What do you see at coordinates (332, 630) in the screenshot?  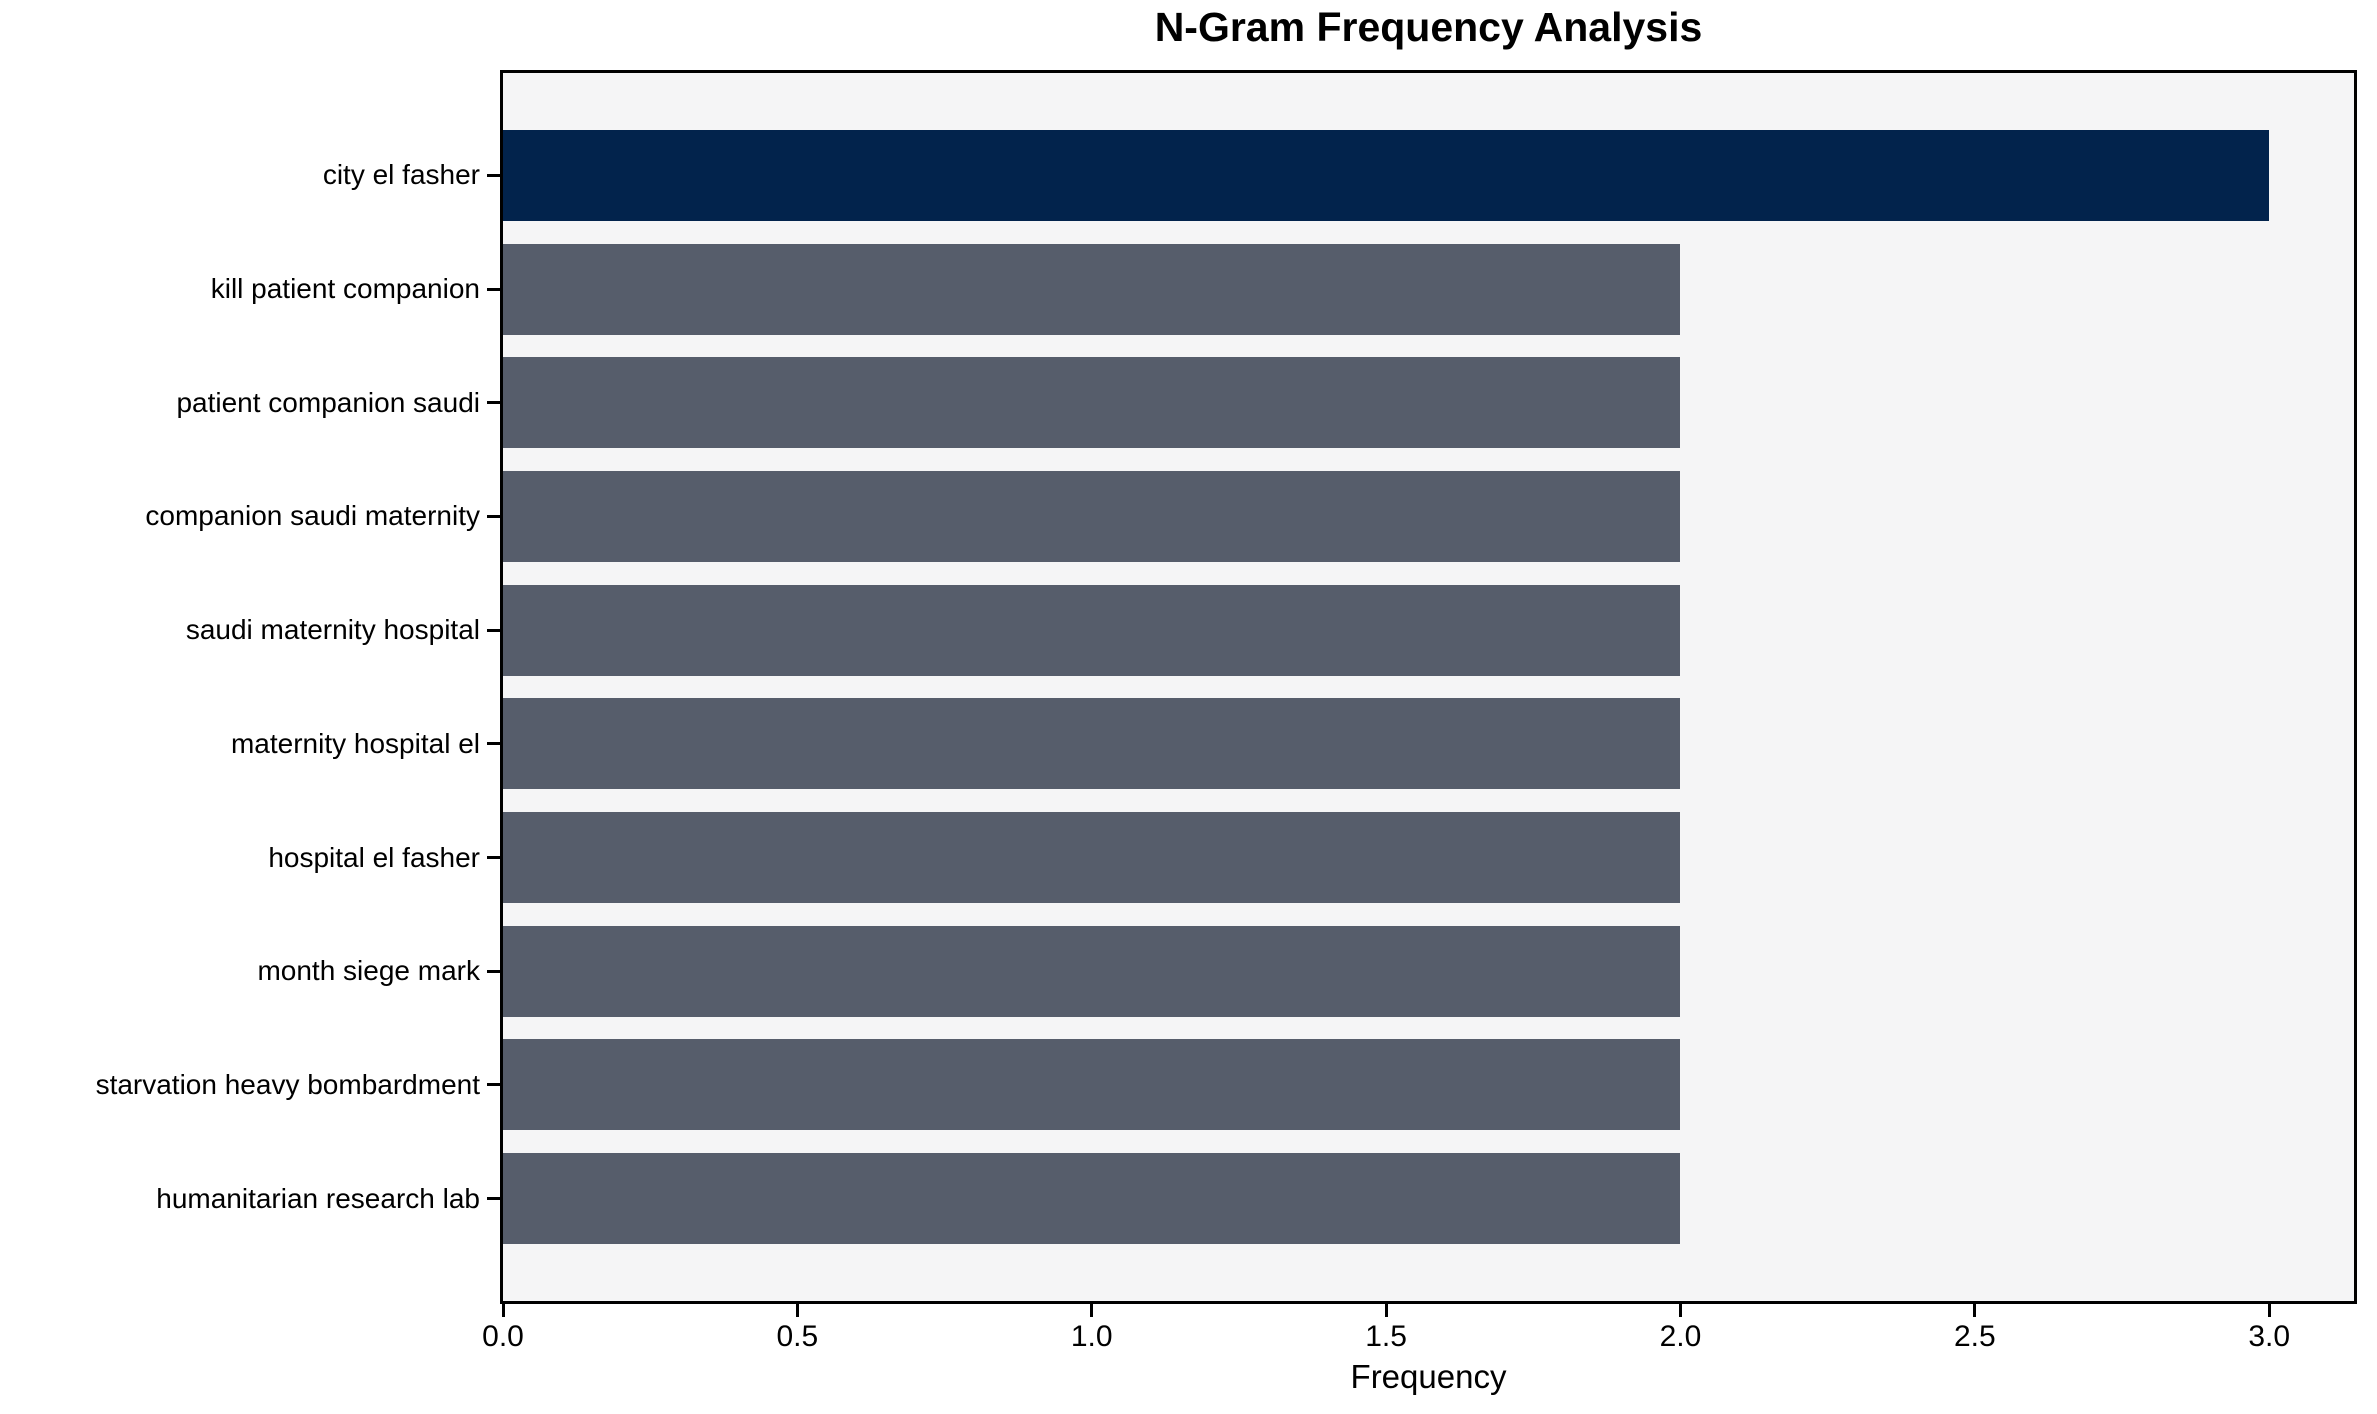 I see `y-tick-label: saudi maternity hospital` at bounding box center [332, 630].